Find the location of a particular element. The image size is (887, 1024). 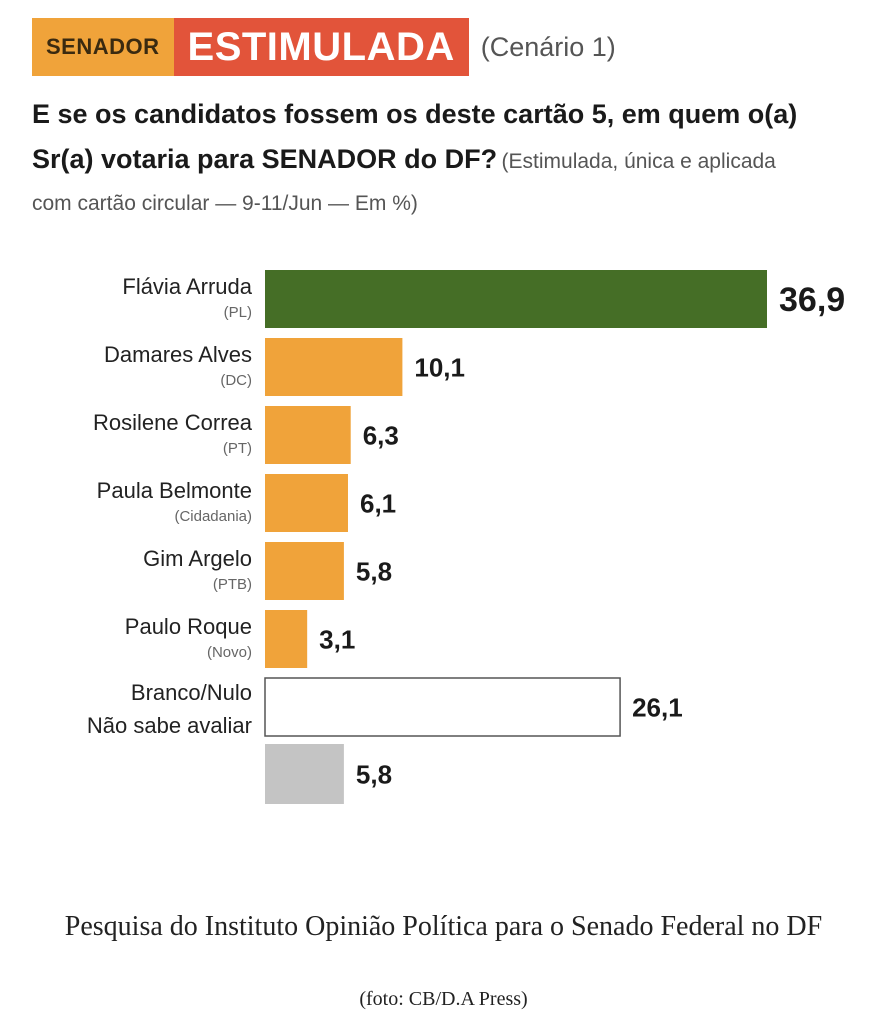

estimulada-title: ESTIMULADA is located at coordinates (321, 47).